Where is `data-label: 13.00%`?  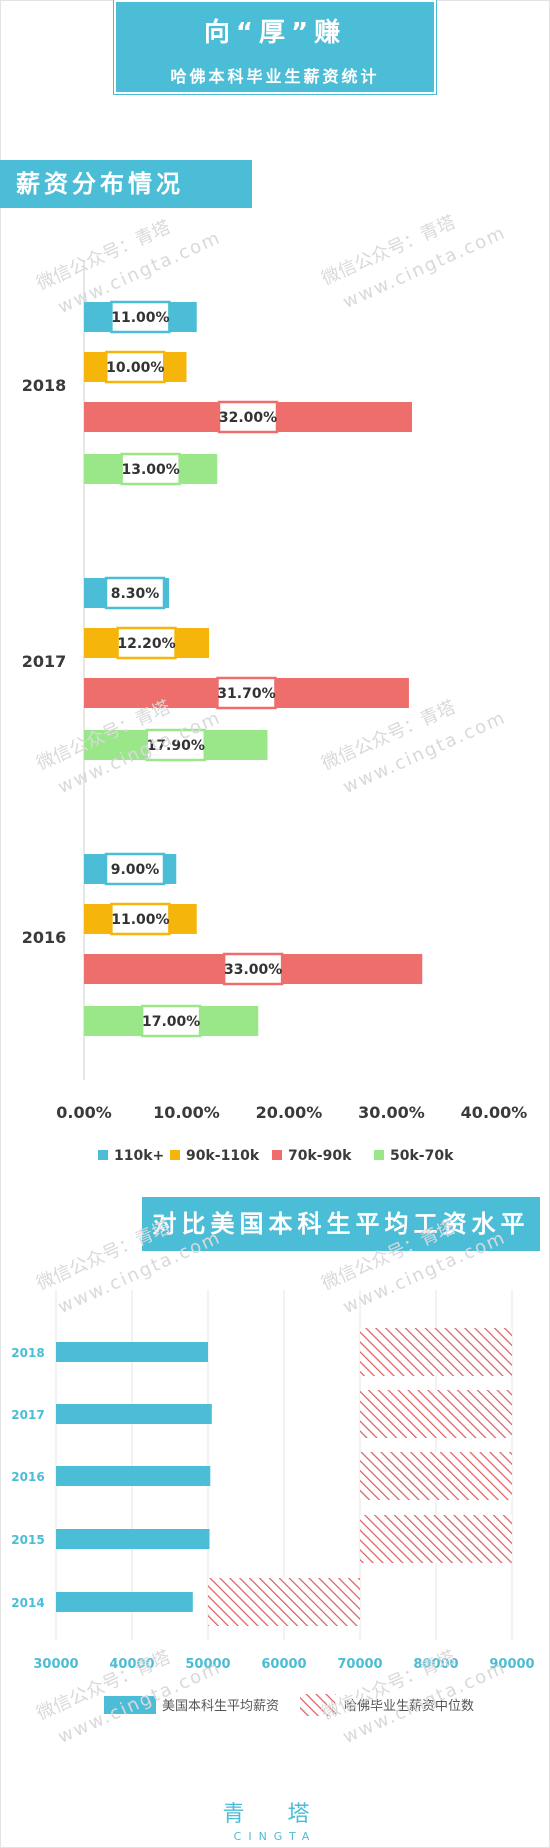
data-label: 13.00% is located at coordinates (150, 470).